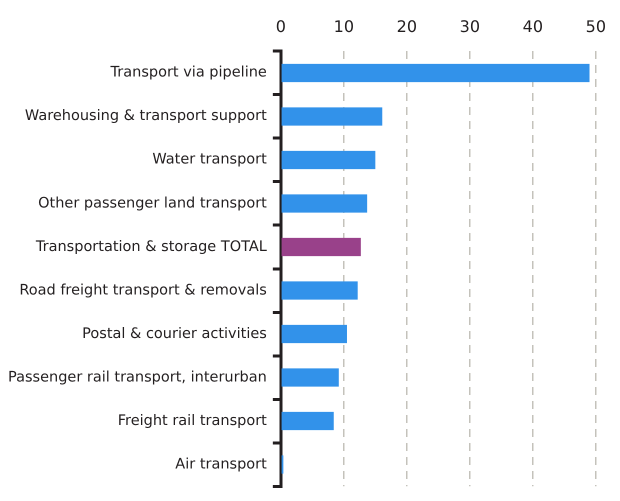  What do you see at coordinates (188, 72) in the screenshot?
I see `y-tick-label: Transport via pipeline` at bounding box center [188, 72].